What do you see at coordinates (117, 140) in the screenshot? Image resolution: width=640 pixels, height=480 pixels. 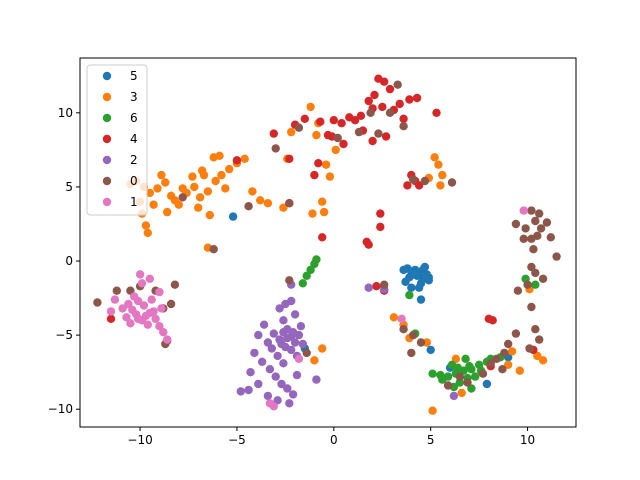 I see `legend-box` at bounding box center [117, 140].